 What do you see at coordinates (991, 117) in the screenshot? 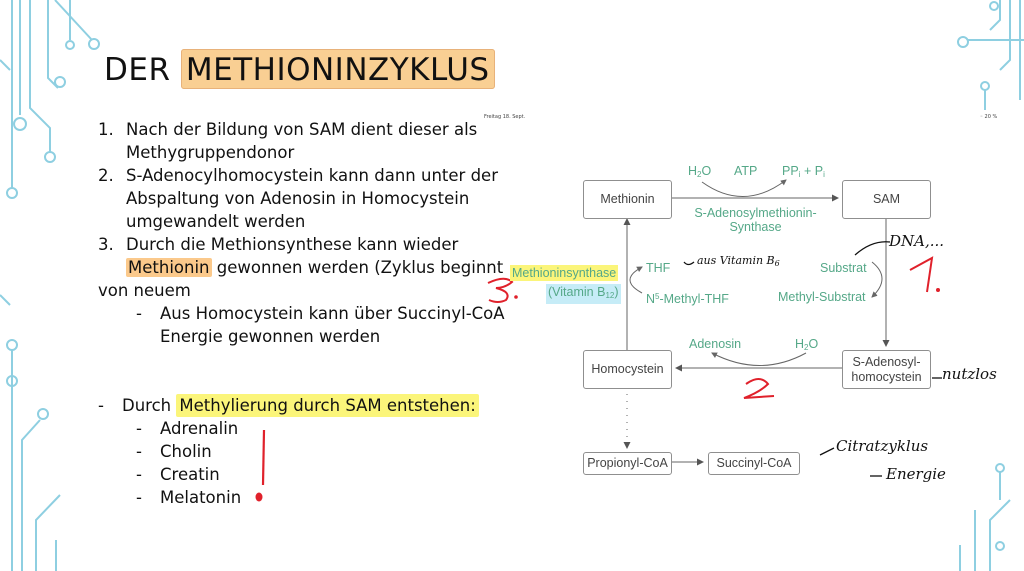
I see `battery-text: 20 %` at bounding box center [991, 117].